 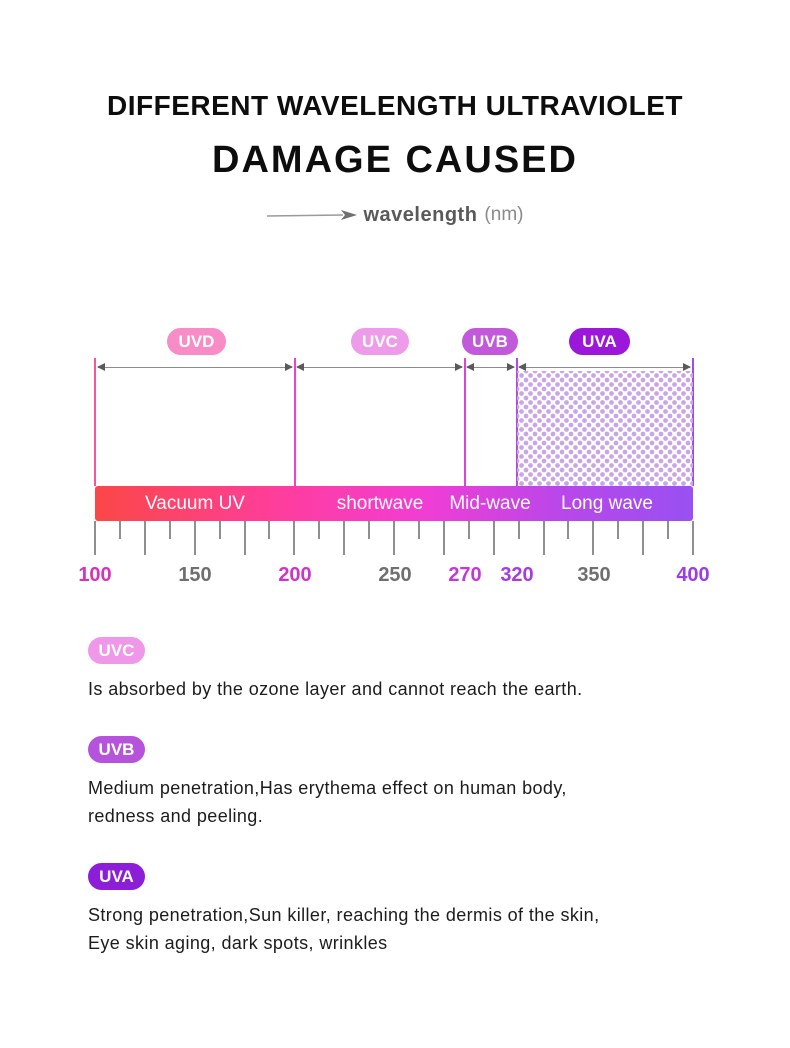 What do you see at coordinates (195, 575) in the screenshot?
I see `tick-label-150: 150` at bounding box center [195, 575].